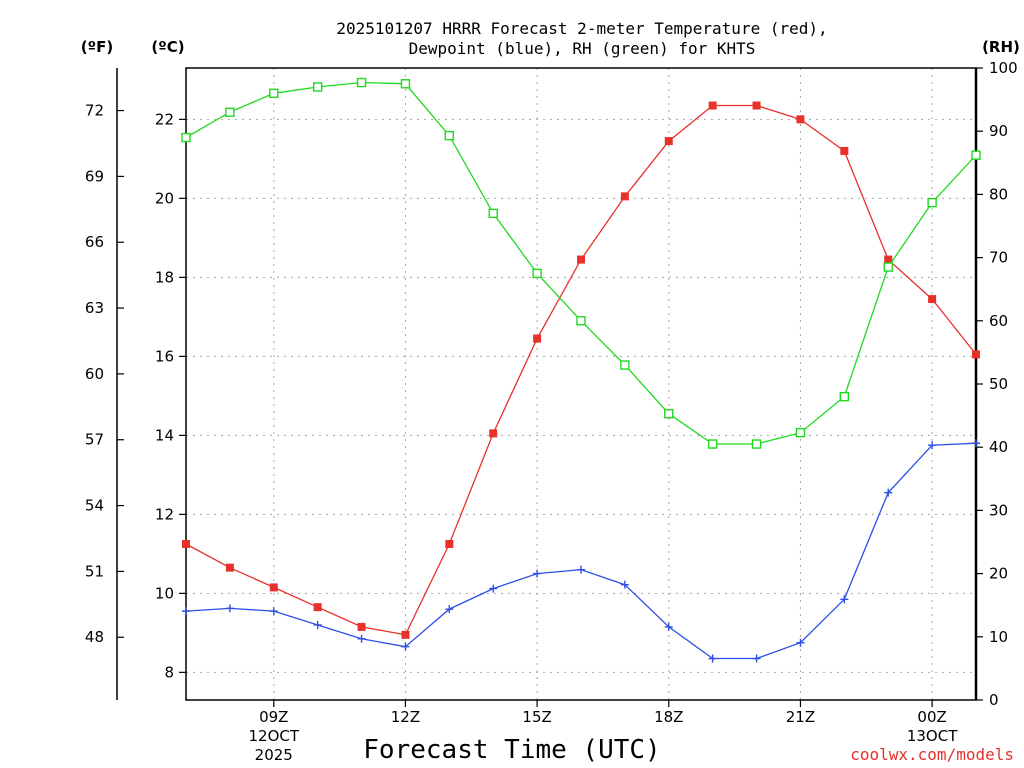 The image size is (1024, 768). I want to click on x-tick-label: 13OCT, so click(932, 736).